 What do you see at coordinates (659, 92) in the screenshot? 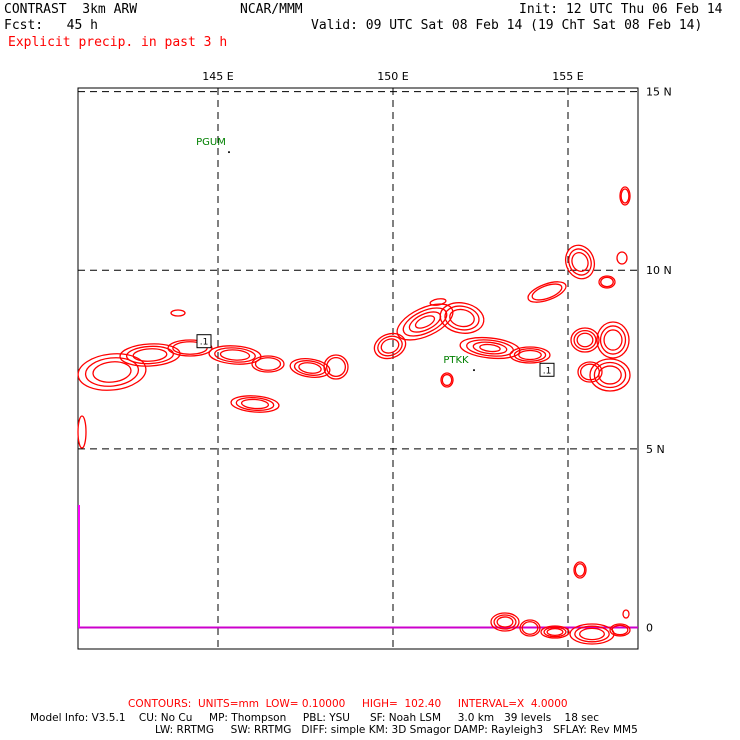
I see `lat-label: 15 N` at bounding box center [659, 92].